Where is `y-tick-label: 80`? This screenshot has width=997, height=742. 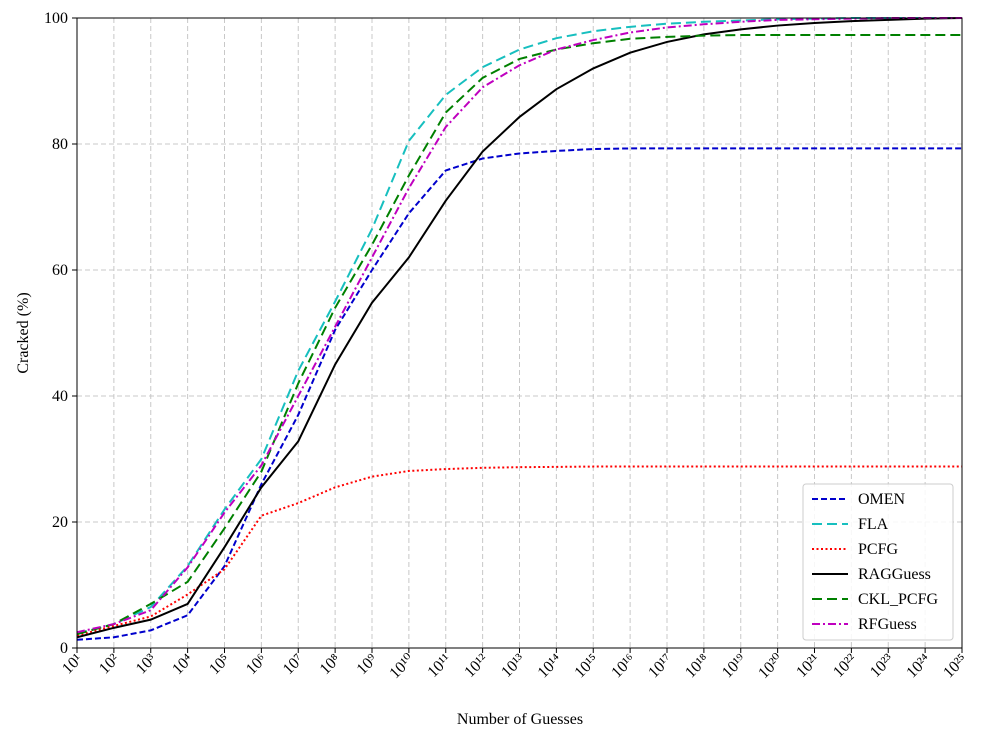 y-tick-label: 80 is located at coordinates (60, 144).